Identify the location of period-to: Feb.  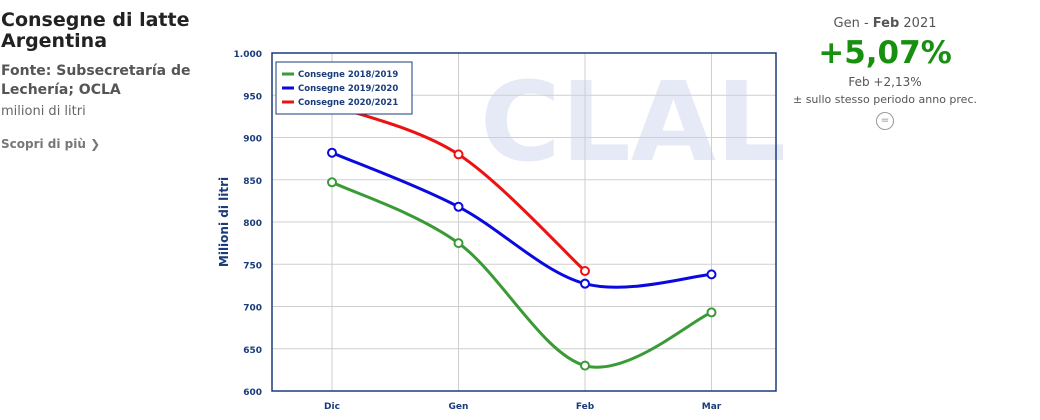
(886, 23).